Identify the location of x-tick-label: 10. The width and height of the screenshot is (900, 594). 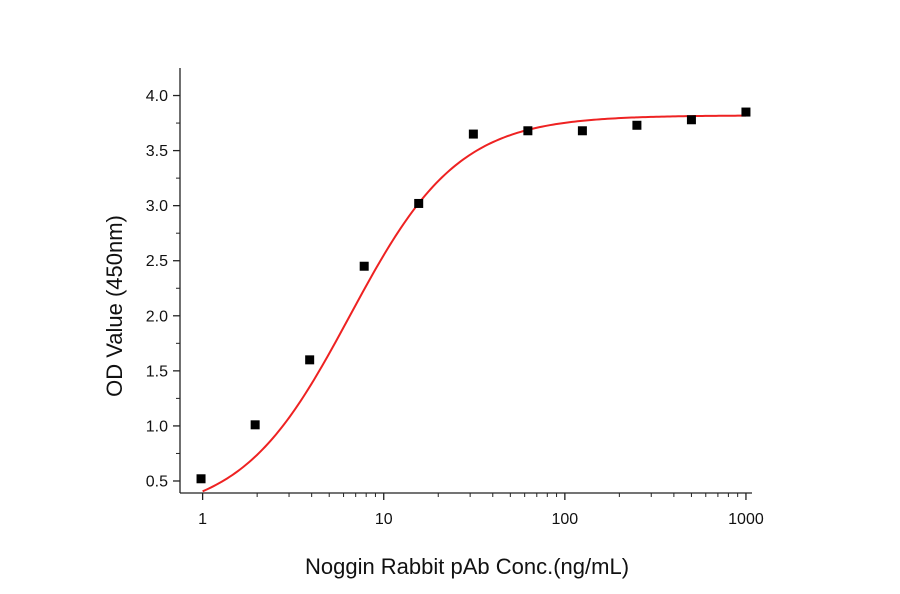
(384, 519).